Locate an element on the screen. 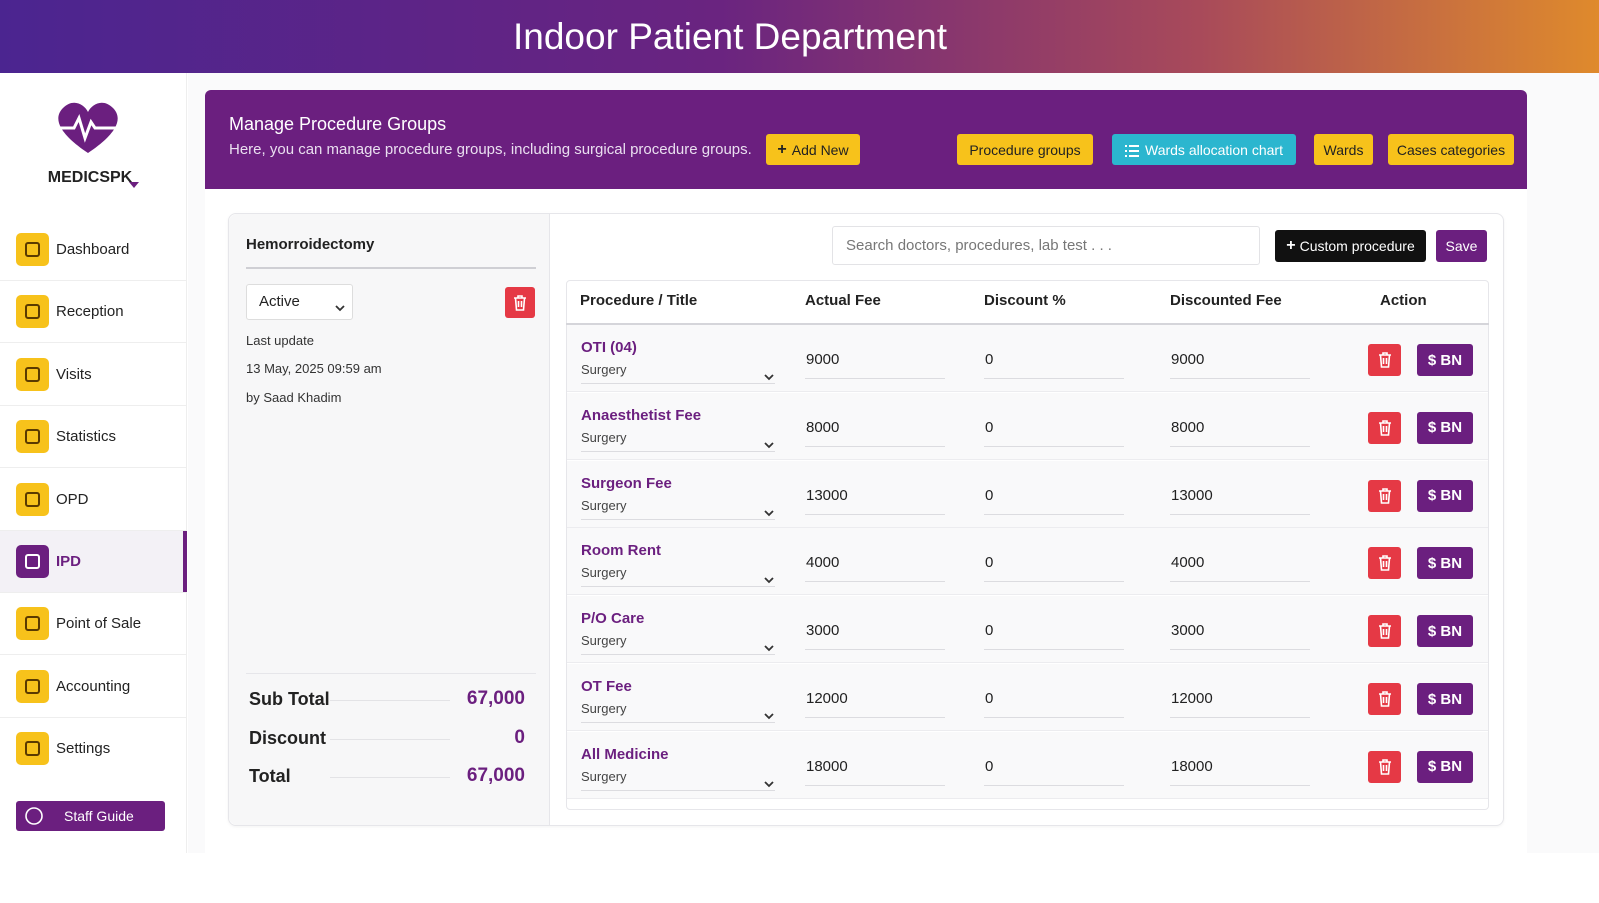 This screenshot has height=903, width=1599. custom-button: + Custom procedure is located at coordinates (1350, 246).